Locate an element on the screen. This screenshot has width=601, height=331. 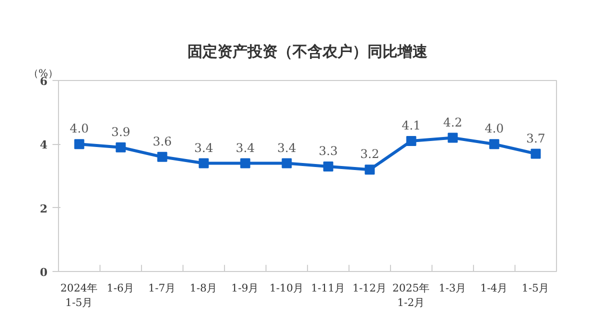
x-tick-label: 1-12月 is located at coordinates (370, 288).